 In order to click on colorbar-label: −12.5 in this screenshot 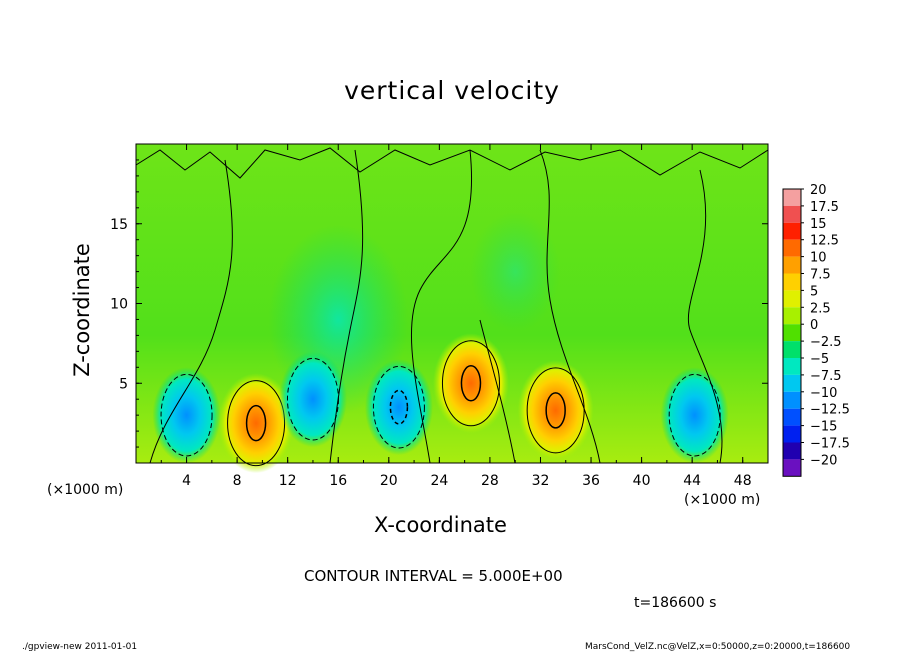, I will do `click(830, 410)`.